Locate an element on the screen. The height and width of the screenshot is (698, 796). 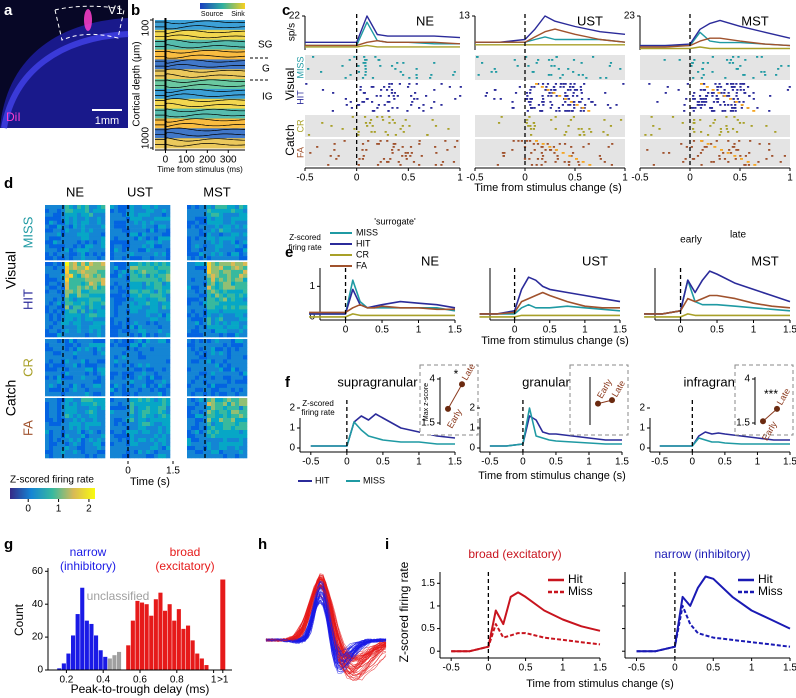
lfp-trace is located at coordinates (200, 61).